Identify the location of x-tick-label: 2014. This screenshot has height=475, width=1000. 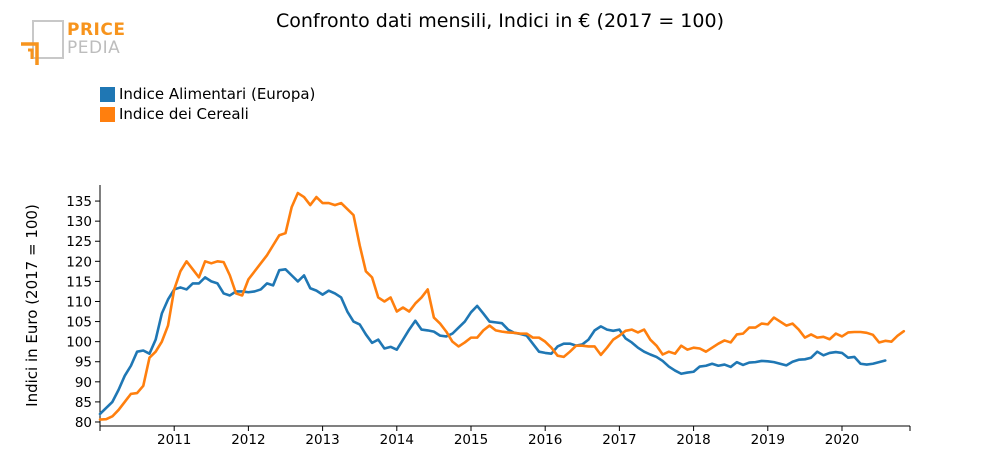
(397, 440).